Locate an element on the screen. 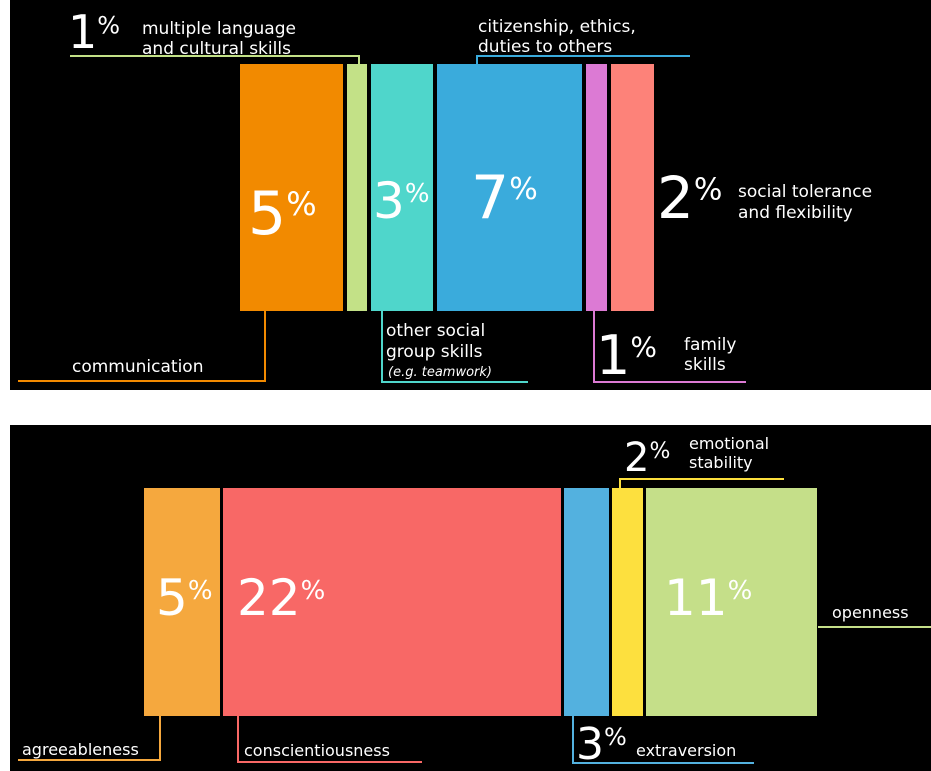 Image resolution: width=931 pixels, height=771 pixels. citizenship-bar is located at coordinates (509, 187).